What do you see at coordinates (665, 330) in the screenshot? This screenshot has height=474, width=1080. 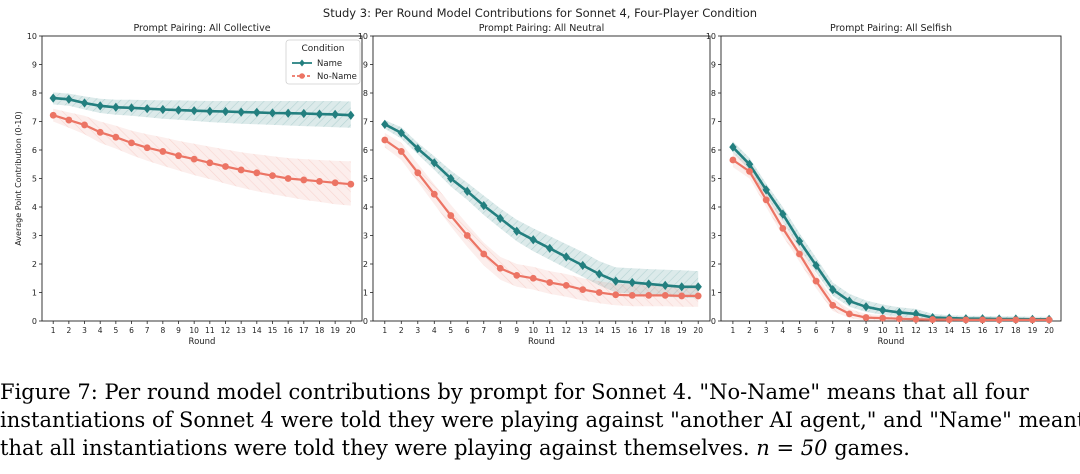 I see `x-tick-label: 18` at bounding box center [665, 330].